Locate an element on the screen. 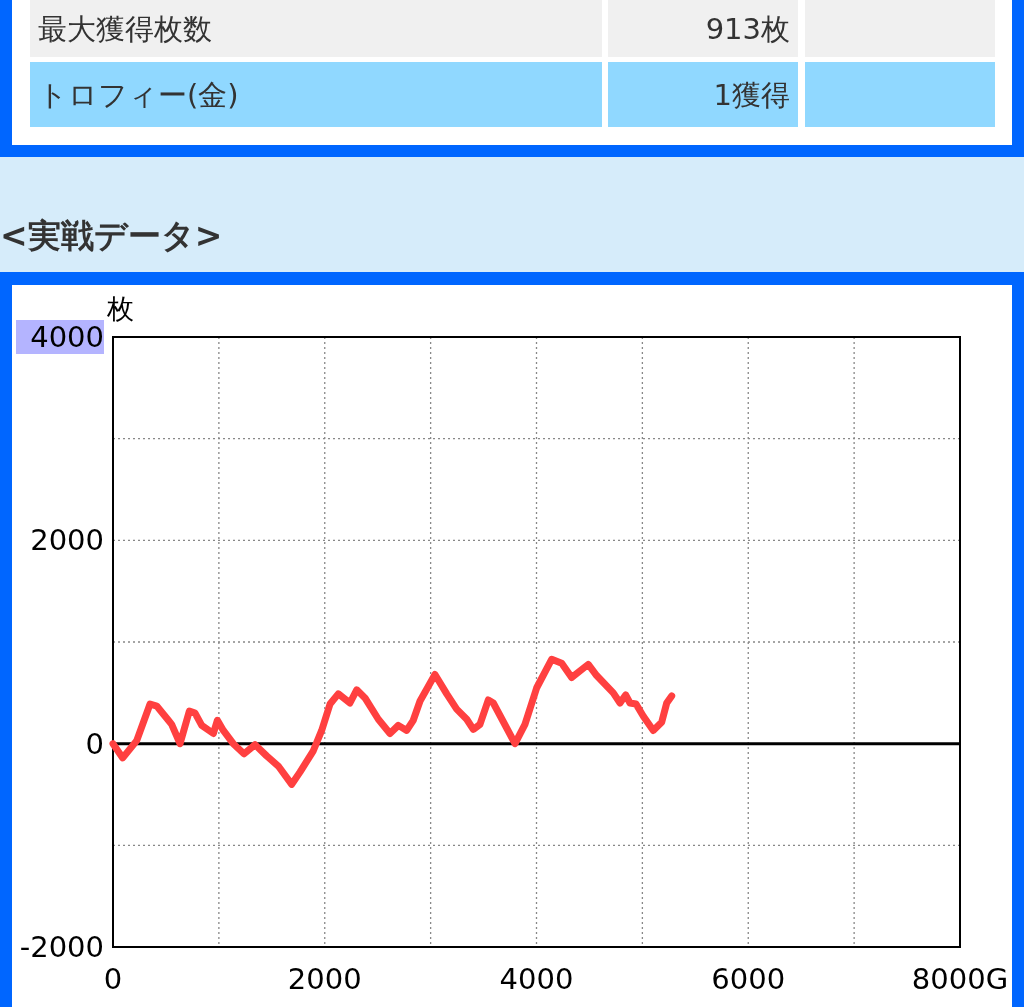 Image resolution: width=1024 pixels, height=1007 pixels. chart-title: <実戦データ> is located at coordinates (111, 235).